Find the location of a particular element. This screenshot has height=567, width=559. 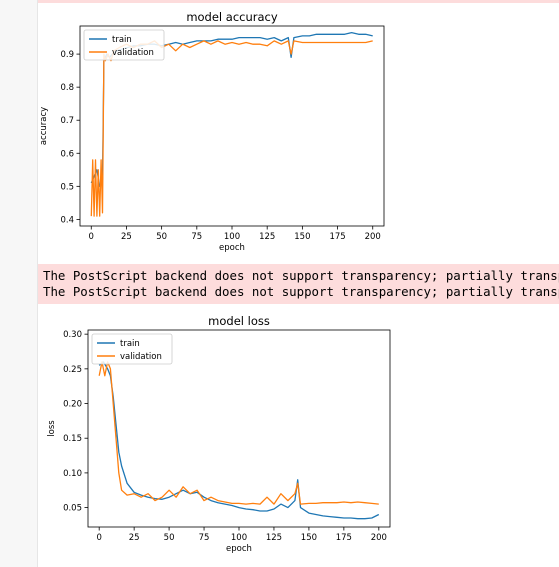

y-tick-label: 0.7 is located at coordinates (67, 121).